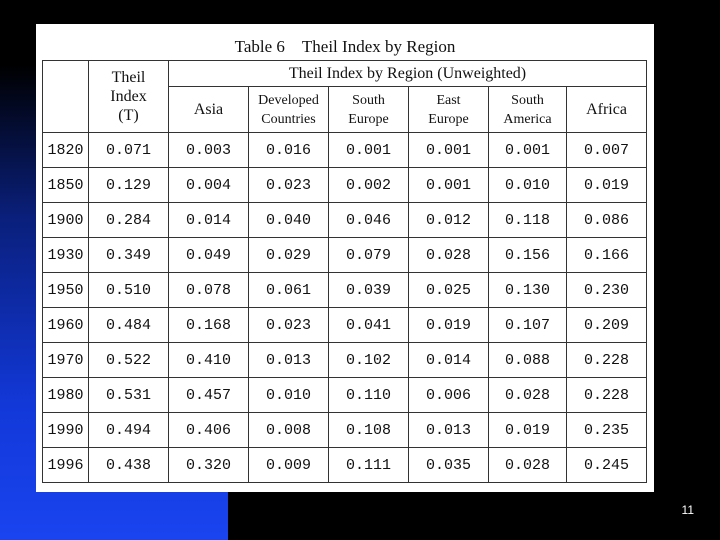  What do you see at coordinates (65, 185) in the screenshot?
I see `year-cell: 1850` at bounding box center [65, 185].